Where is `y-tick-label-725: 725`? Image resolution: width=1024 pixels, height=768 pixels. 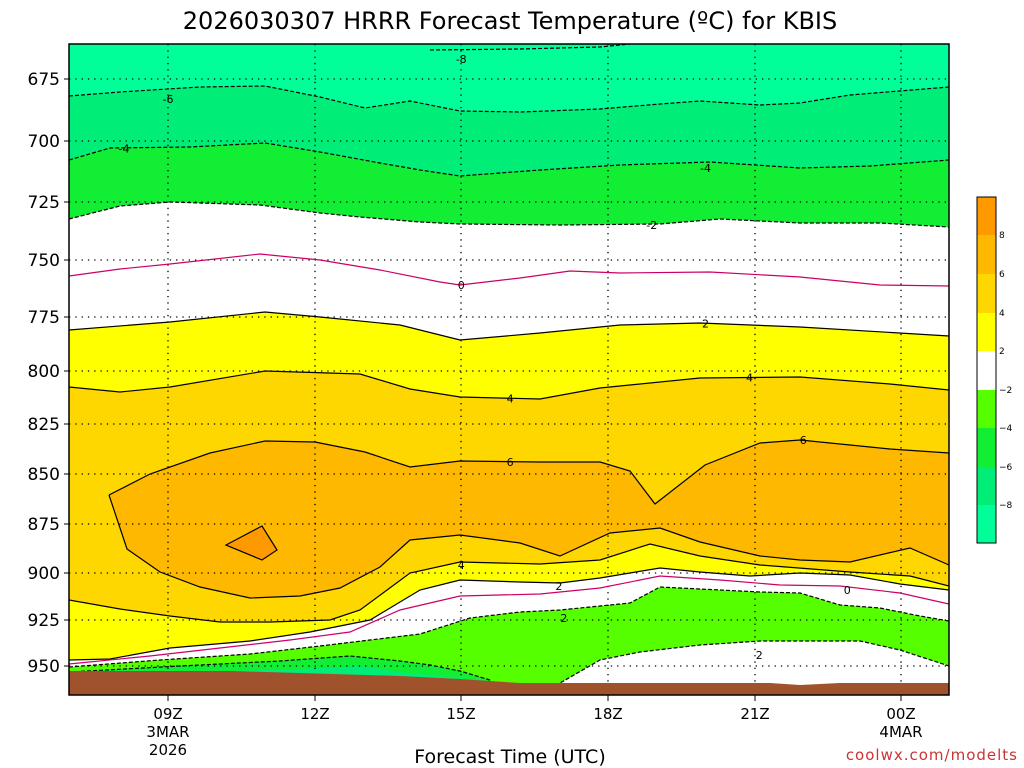 y-tick-label-725: 725 is located at coordinates (44, 203).